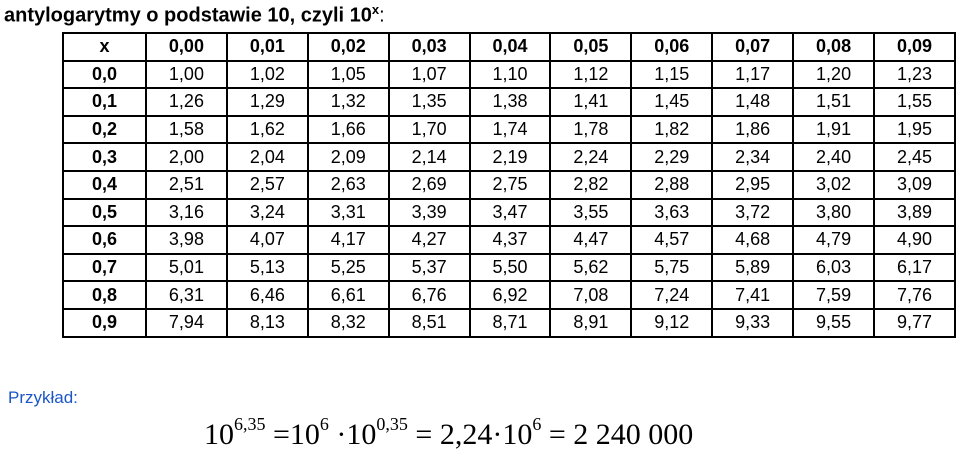 This screenshot has width=960, height=459. What do you see at coordinates (914, 212) in the screenshot?
I see `cell: 3,89` at bounding box center [914, 212].